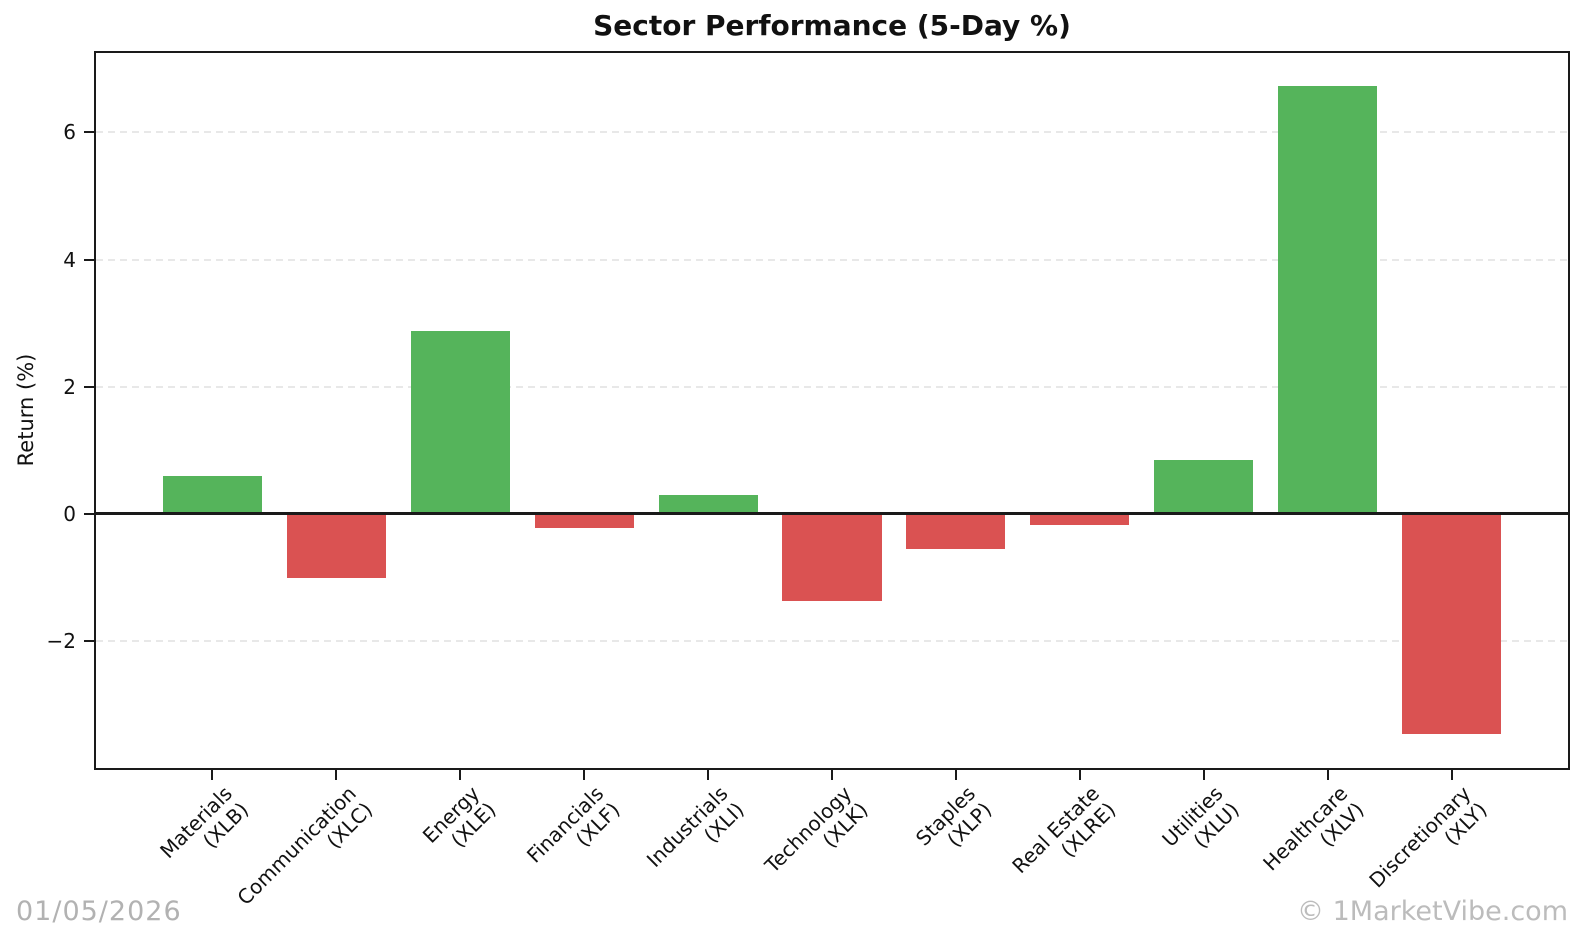 This screenshot has height=940, width=1584. I want to click on y-axis-label: Return (%), so click(26, 410).